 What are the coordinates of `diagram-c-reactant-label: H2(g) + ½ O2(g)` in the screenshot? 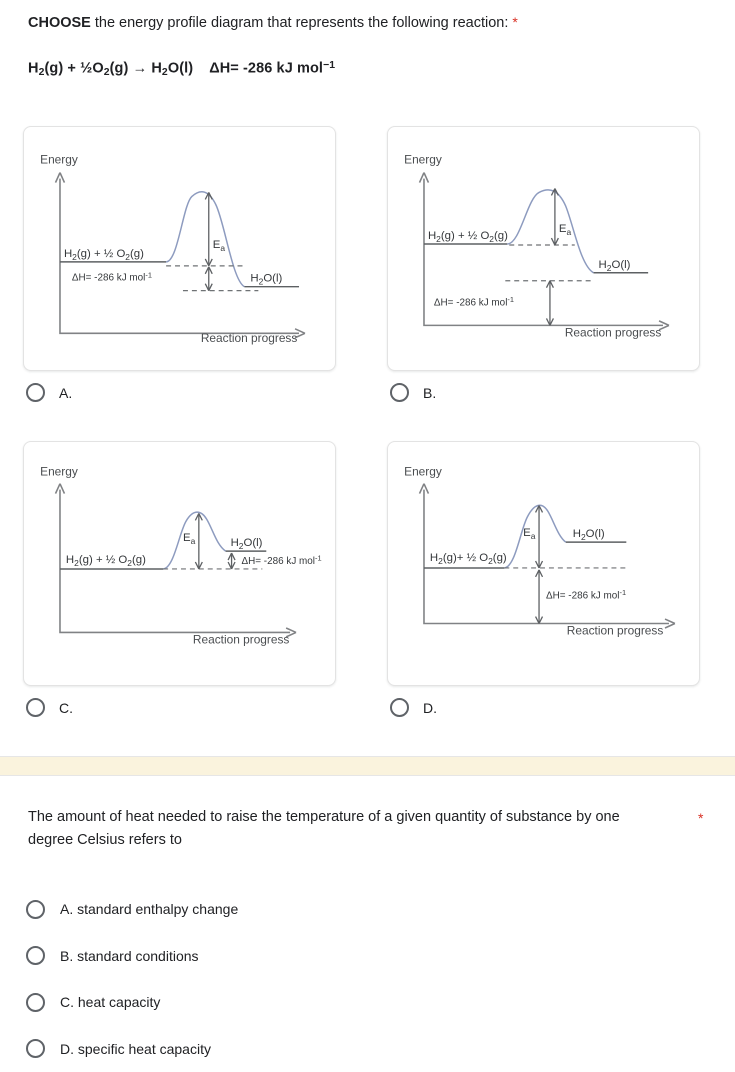 It's located at (106, 561).